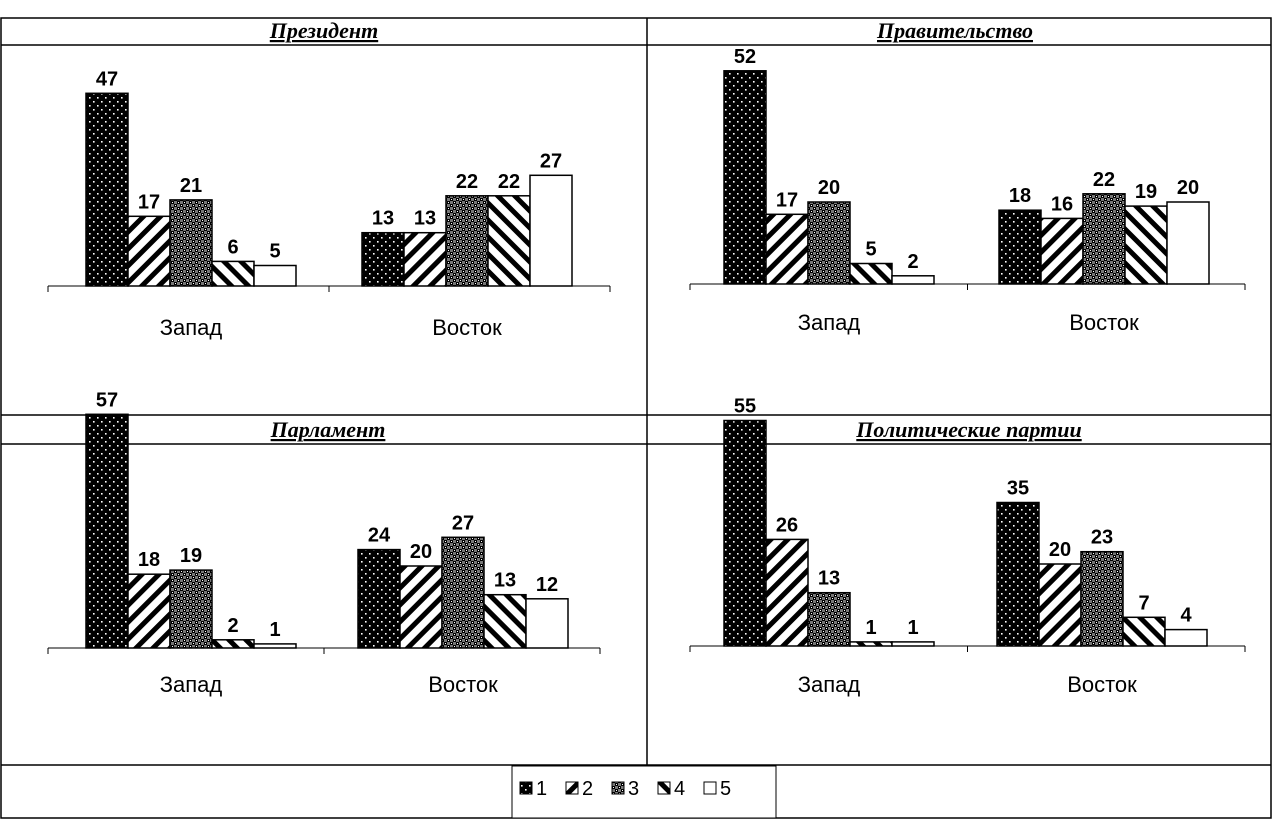 The width and height of the screenshot is (1272, 819). What do you see at coordinates (1062, 204) in the screenshot?
I see `data-label: 16` at bounding box center [1062, 204].